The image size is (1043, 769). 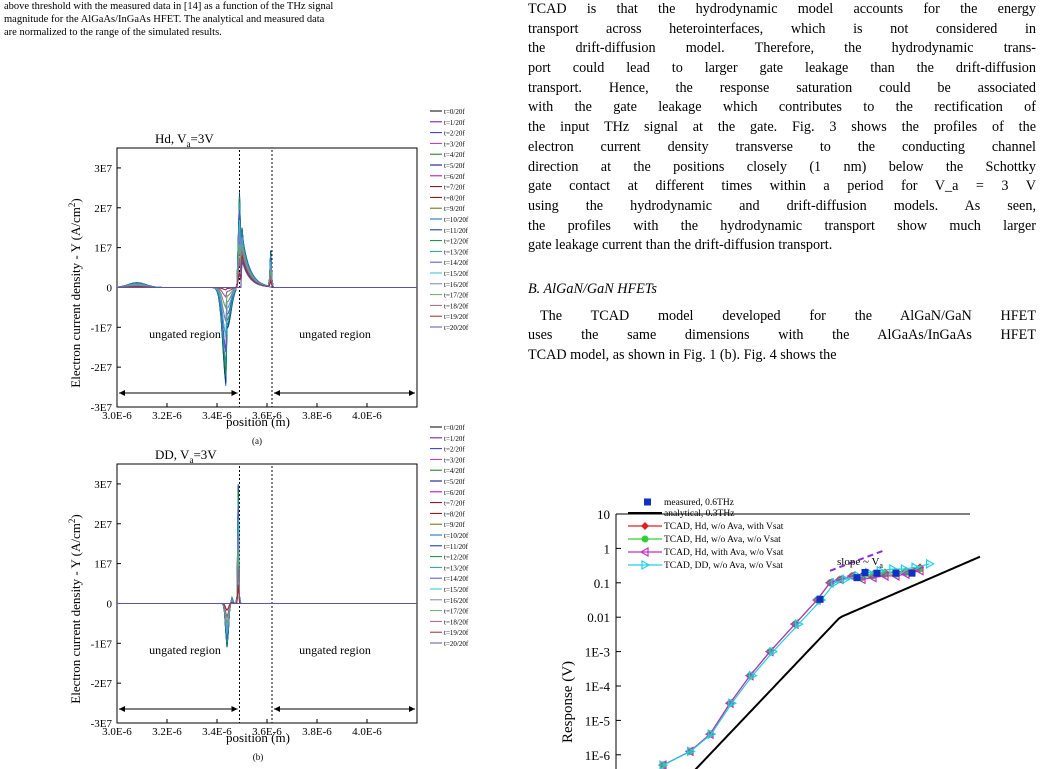 What do you see at coordinates (598, 686) in the screenshot?
I see `y-tick-label: 1E-4` at bounding box center [598, 686].